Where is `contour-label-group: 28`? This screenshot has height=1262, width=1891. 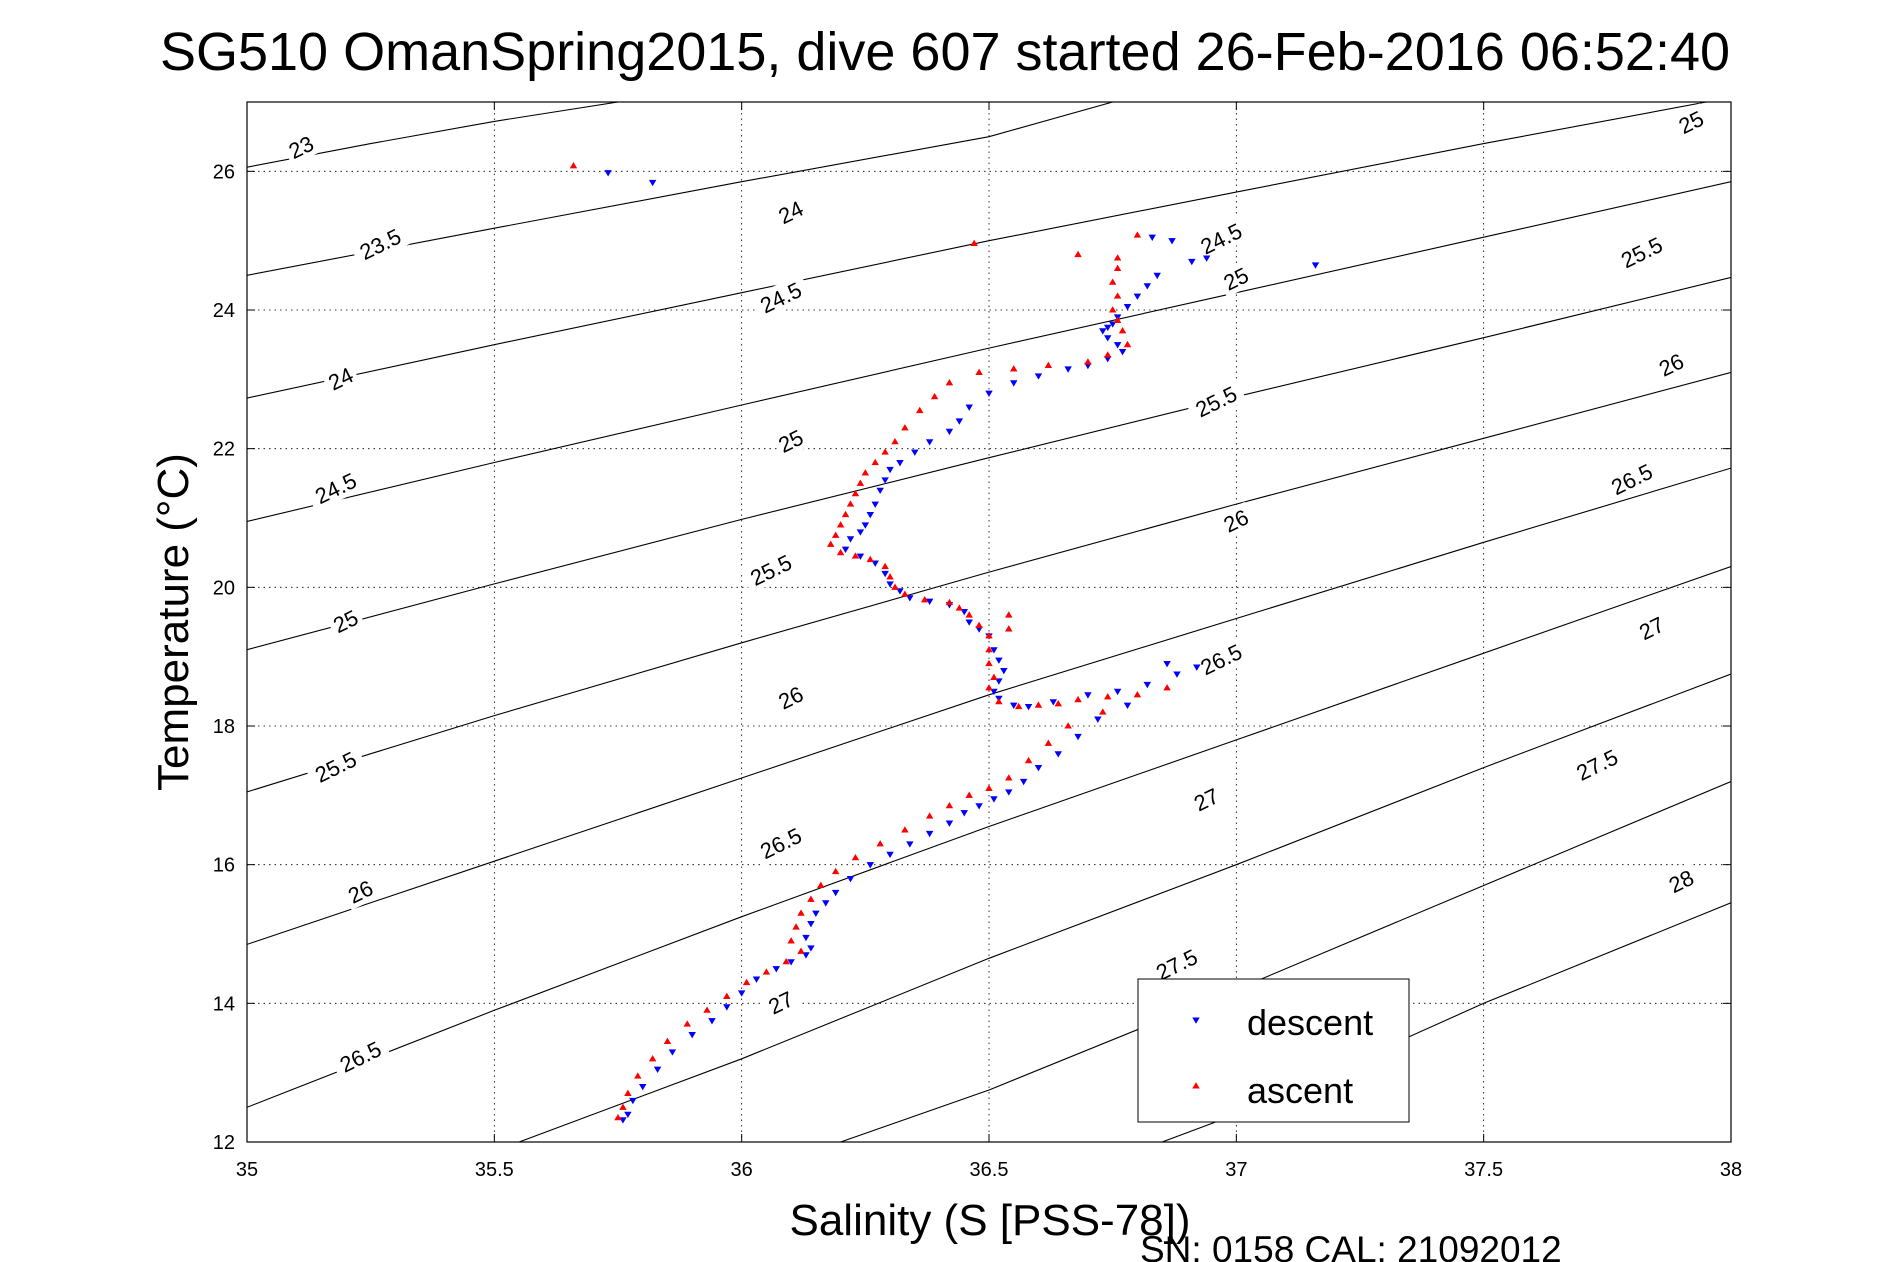
contour-label-group: 28 is located at coordinates (1681, 881).